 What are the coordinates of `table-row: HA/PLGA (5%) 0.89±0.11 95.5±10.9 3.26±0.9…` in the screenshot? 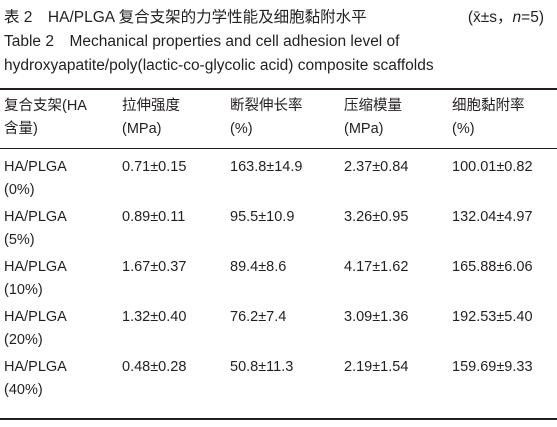 It's located at (278, 231).